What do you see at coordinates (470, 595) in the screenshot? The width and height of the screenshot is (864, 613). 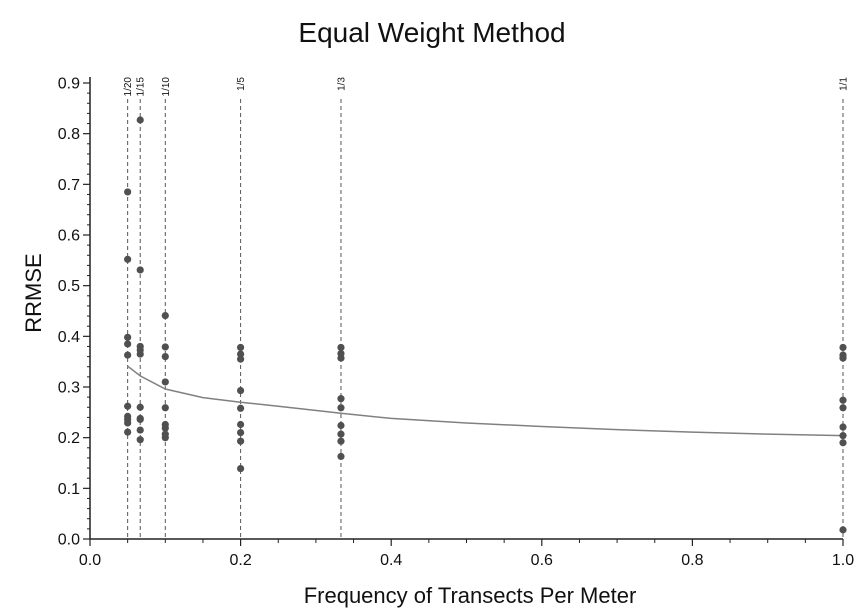 I see `x-axis-label: Frequency of Transects Per Meter` at bounding box center [470, 595].